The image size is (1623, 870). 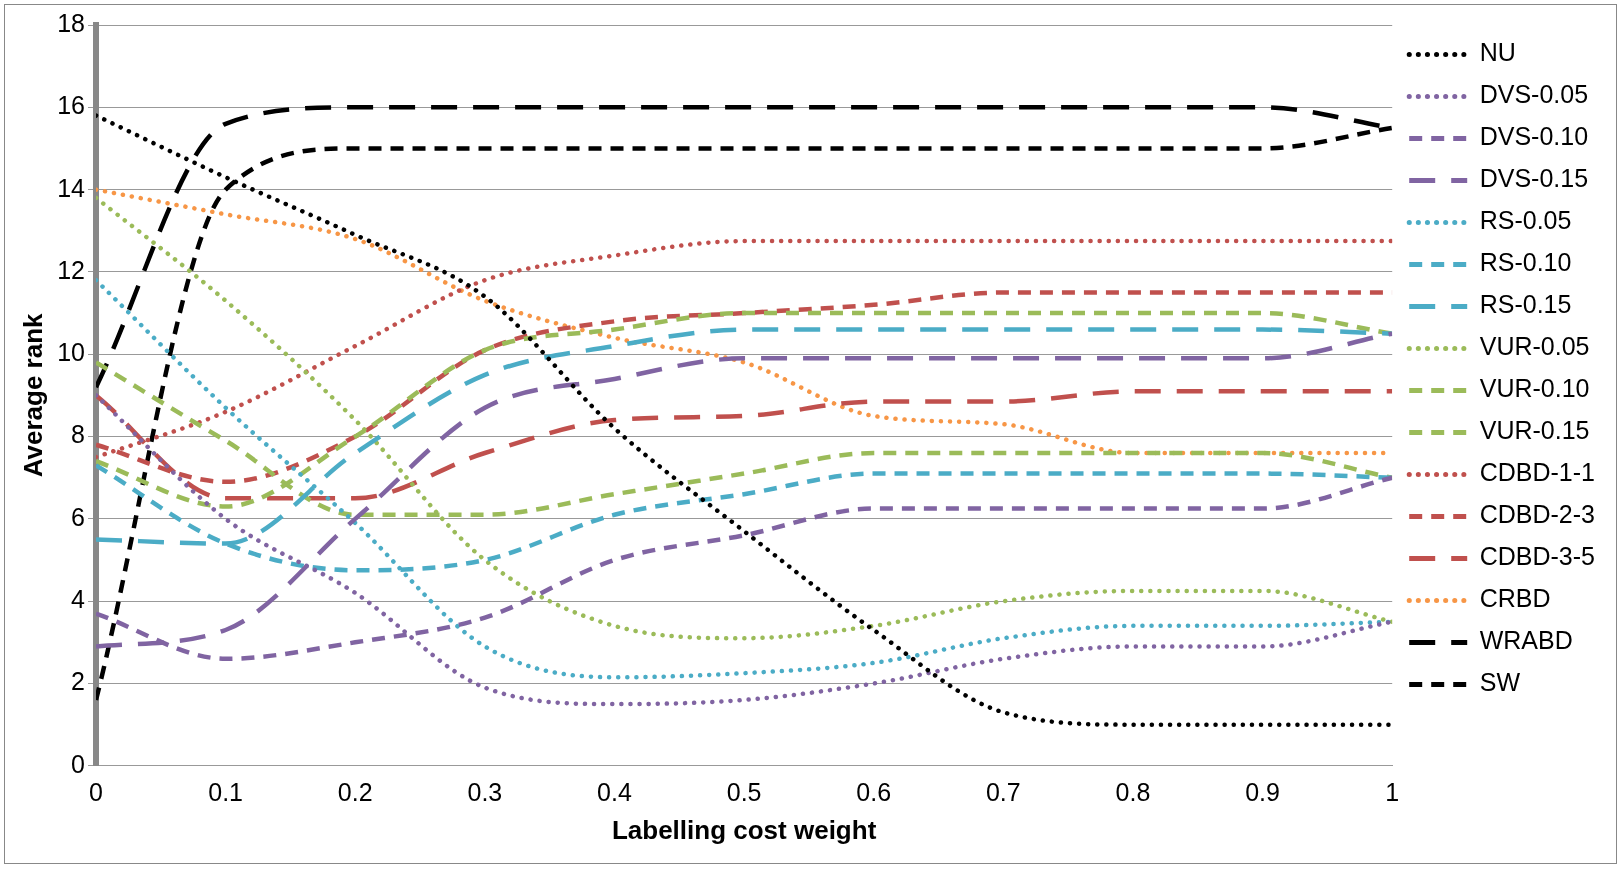 I want to click on legend-label: DVS-0.15, so click(x=1534, y=178).